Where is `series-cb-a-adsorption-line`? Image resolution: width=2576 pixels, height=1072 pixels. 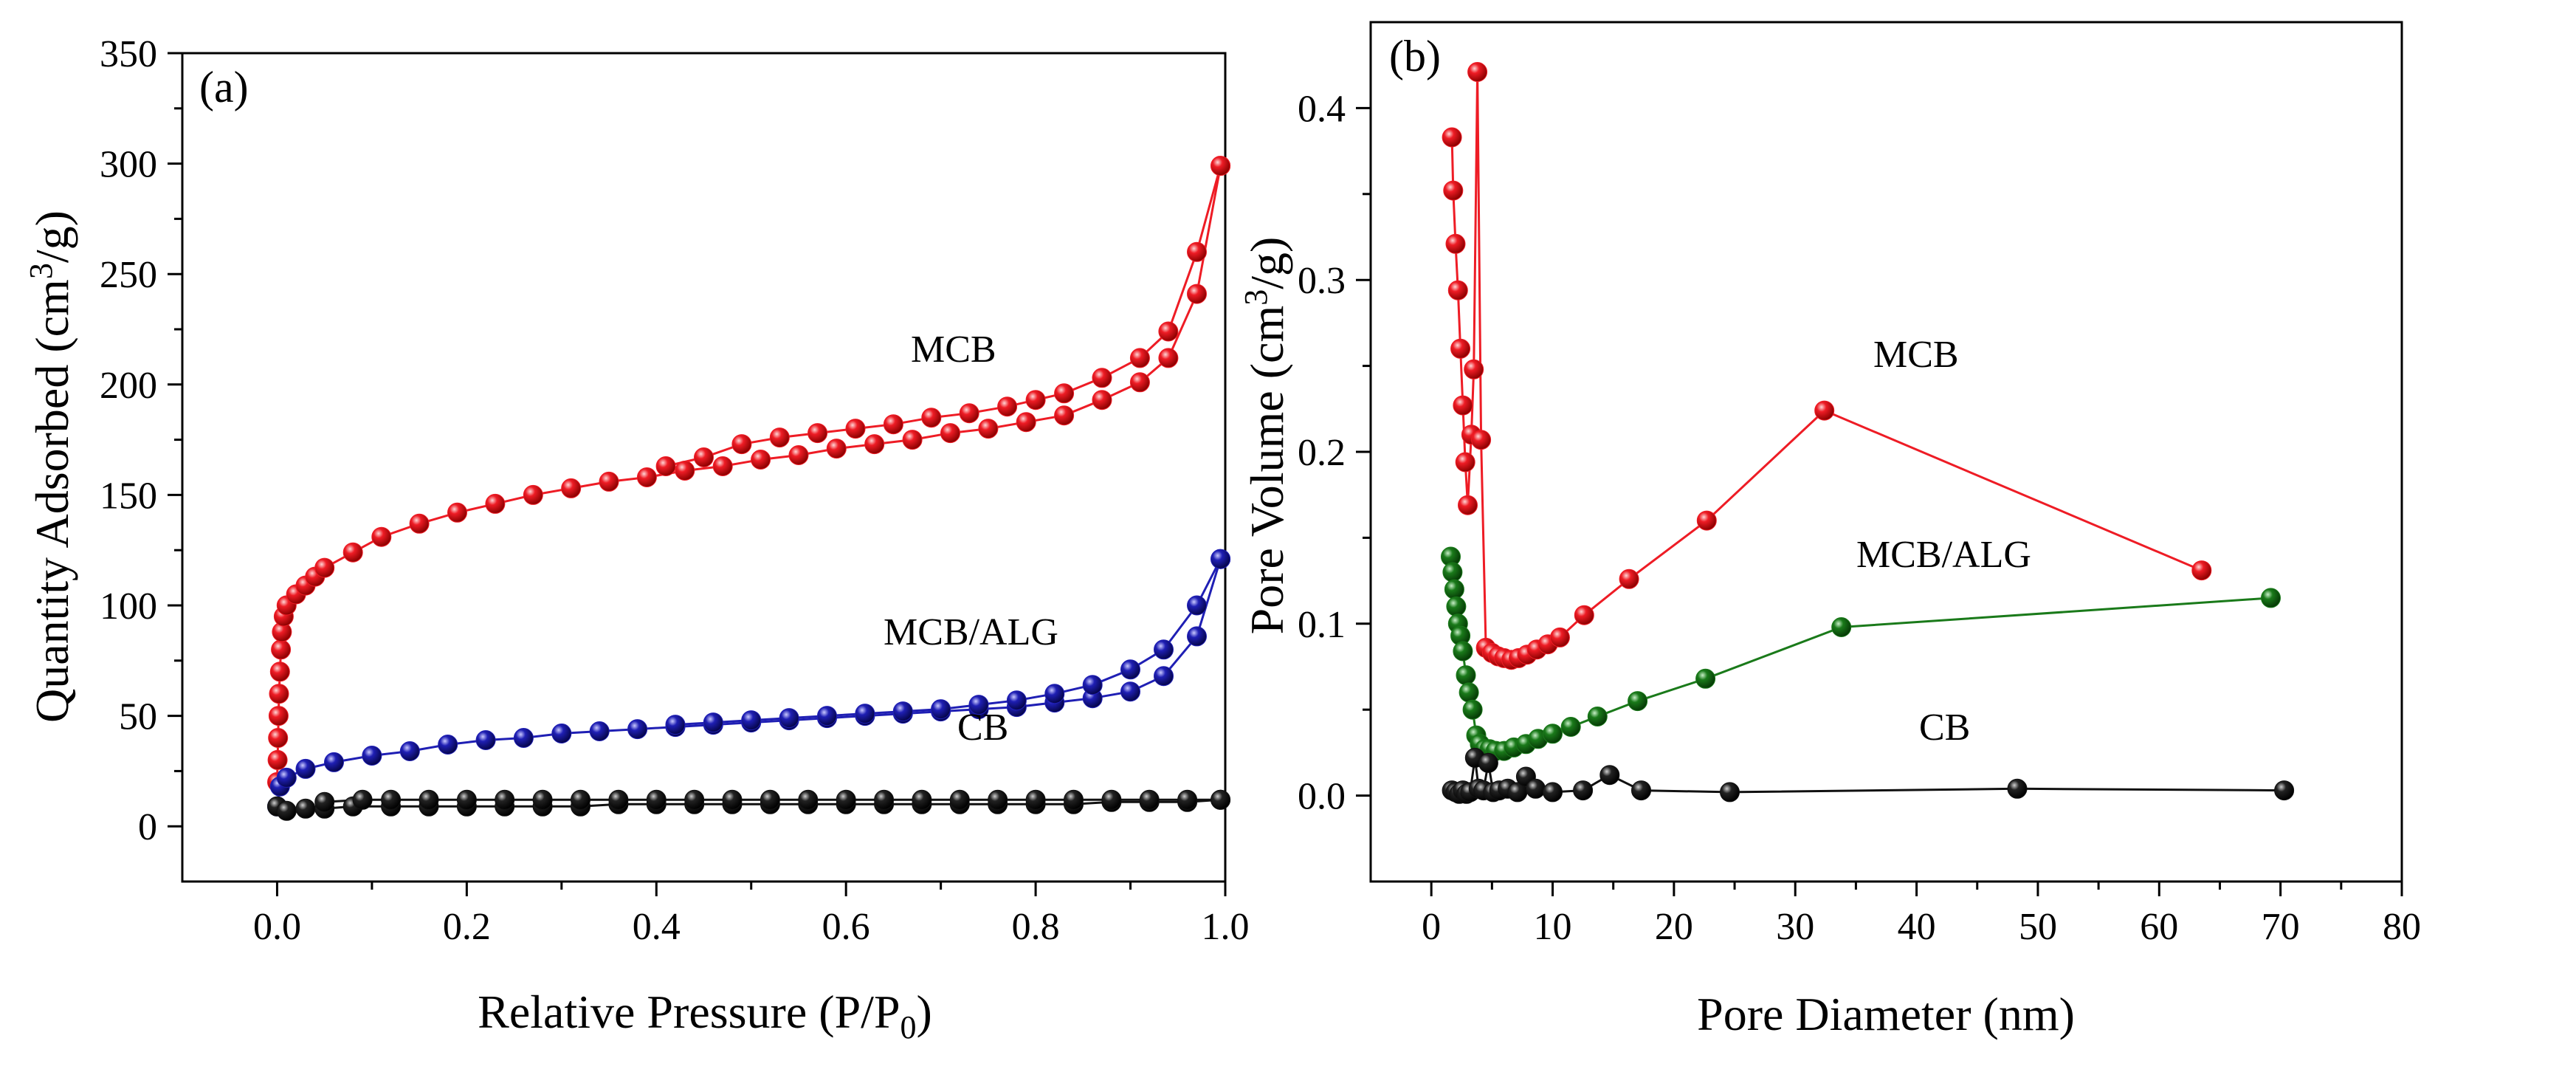 series-cb-a-adsorption-line is located at coordinates (749, 805).